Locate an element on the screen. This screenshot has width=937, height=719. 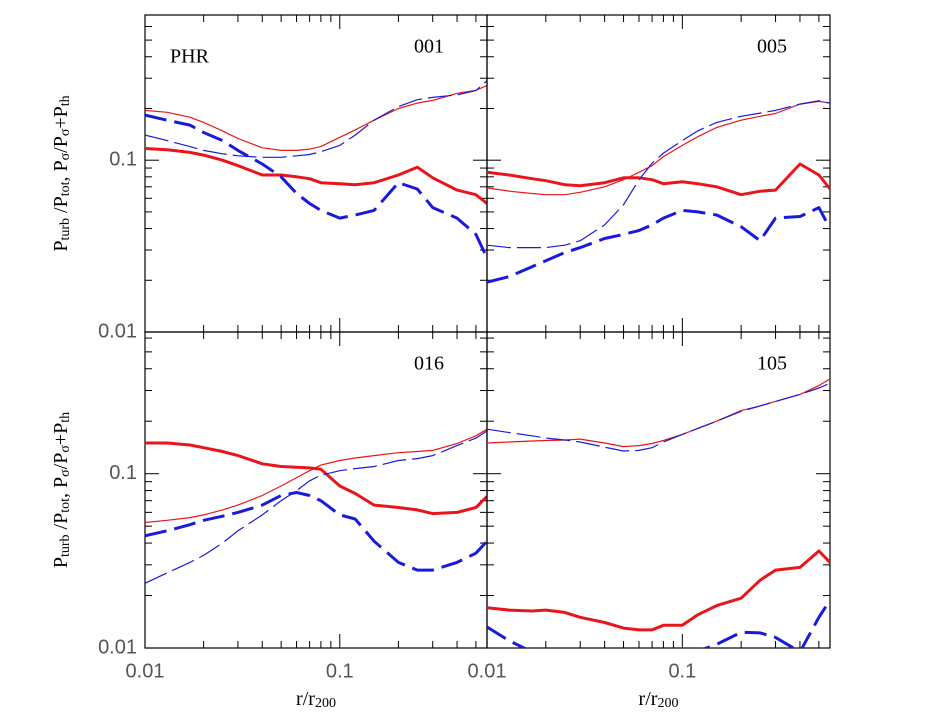
annotation: 005 is located at coordinates (772, 47).